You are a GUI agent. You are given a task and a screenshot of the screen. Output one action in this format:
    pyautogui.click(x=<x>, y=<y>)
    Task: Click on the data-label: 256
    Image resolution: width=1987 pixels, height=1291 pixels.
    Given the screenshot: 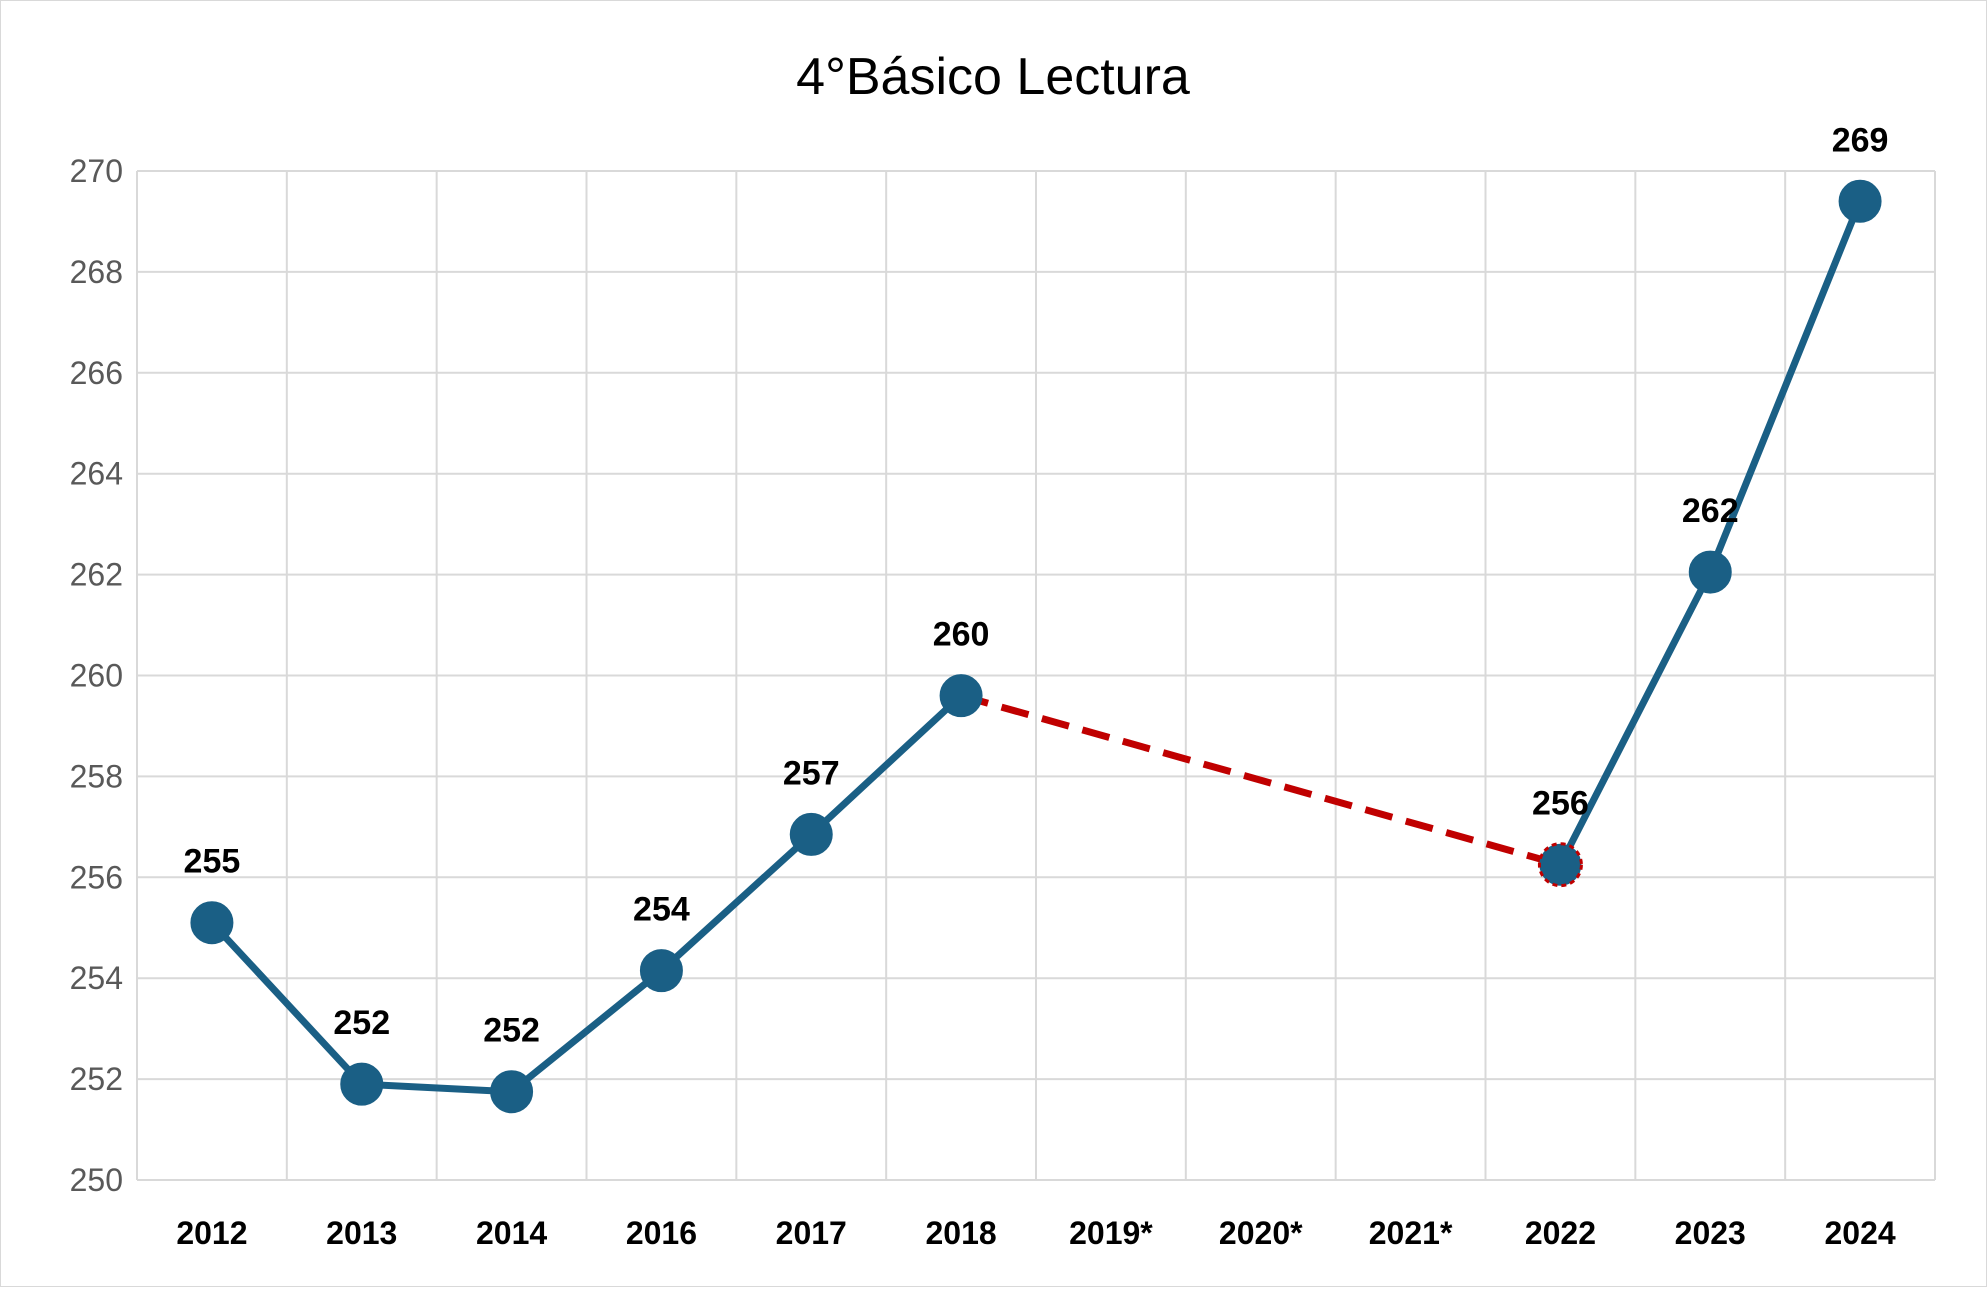 What is the action you would take?
    pyautogui.click(x=1560, y=804)
    